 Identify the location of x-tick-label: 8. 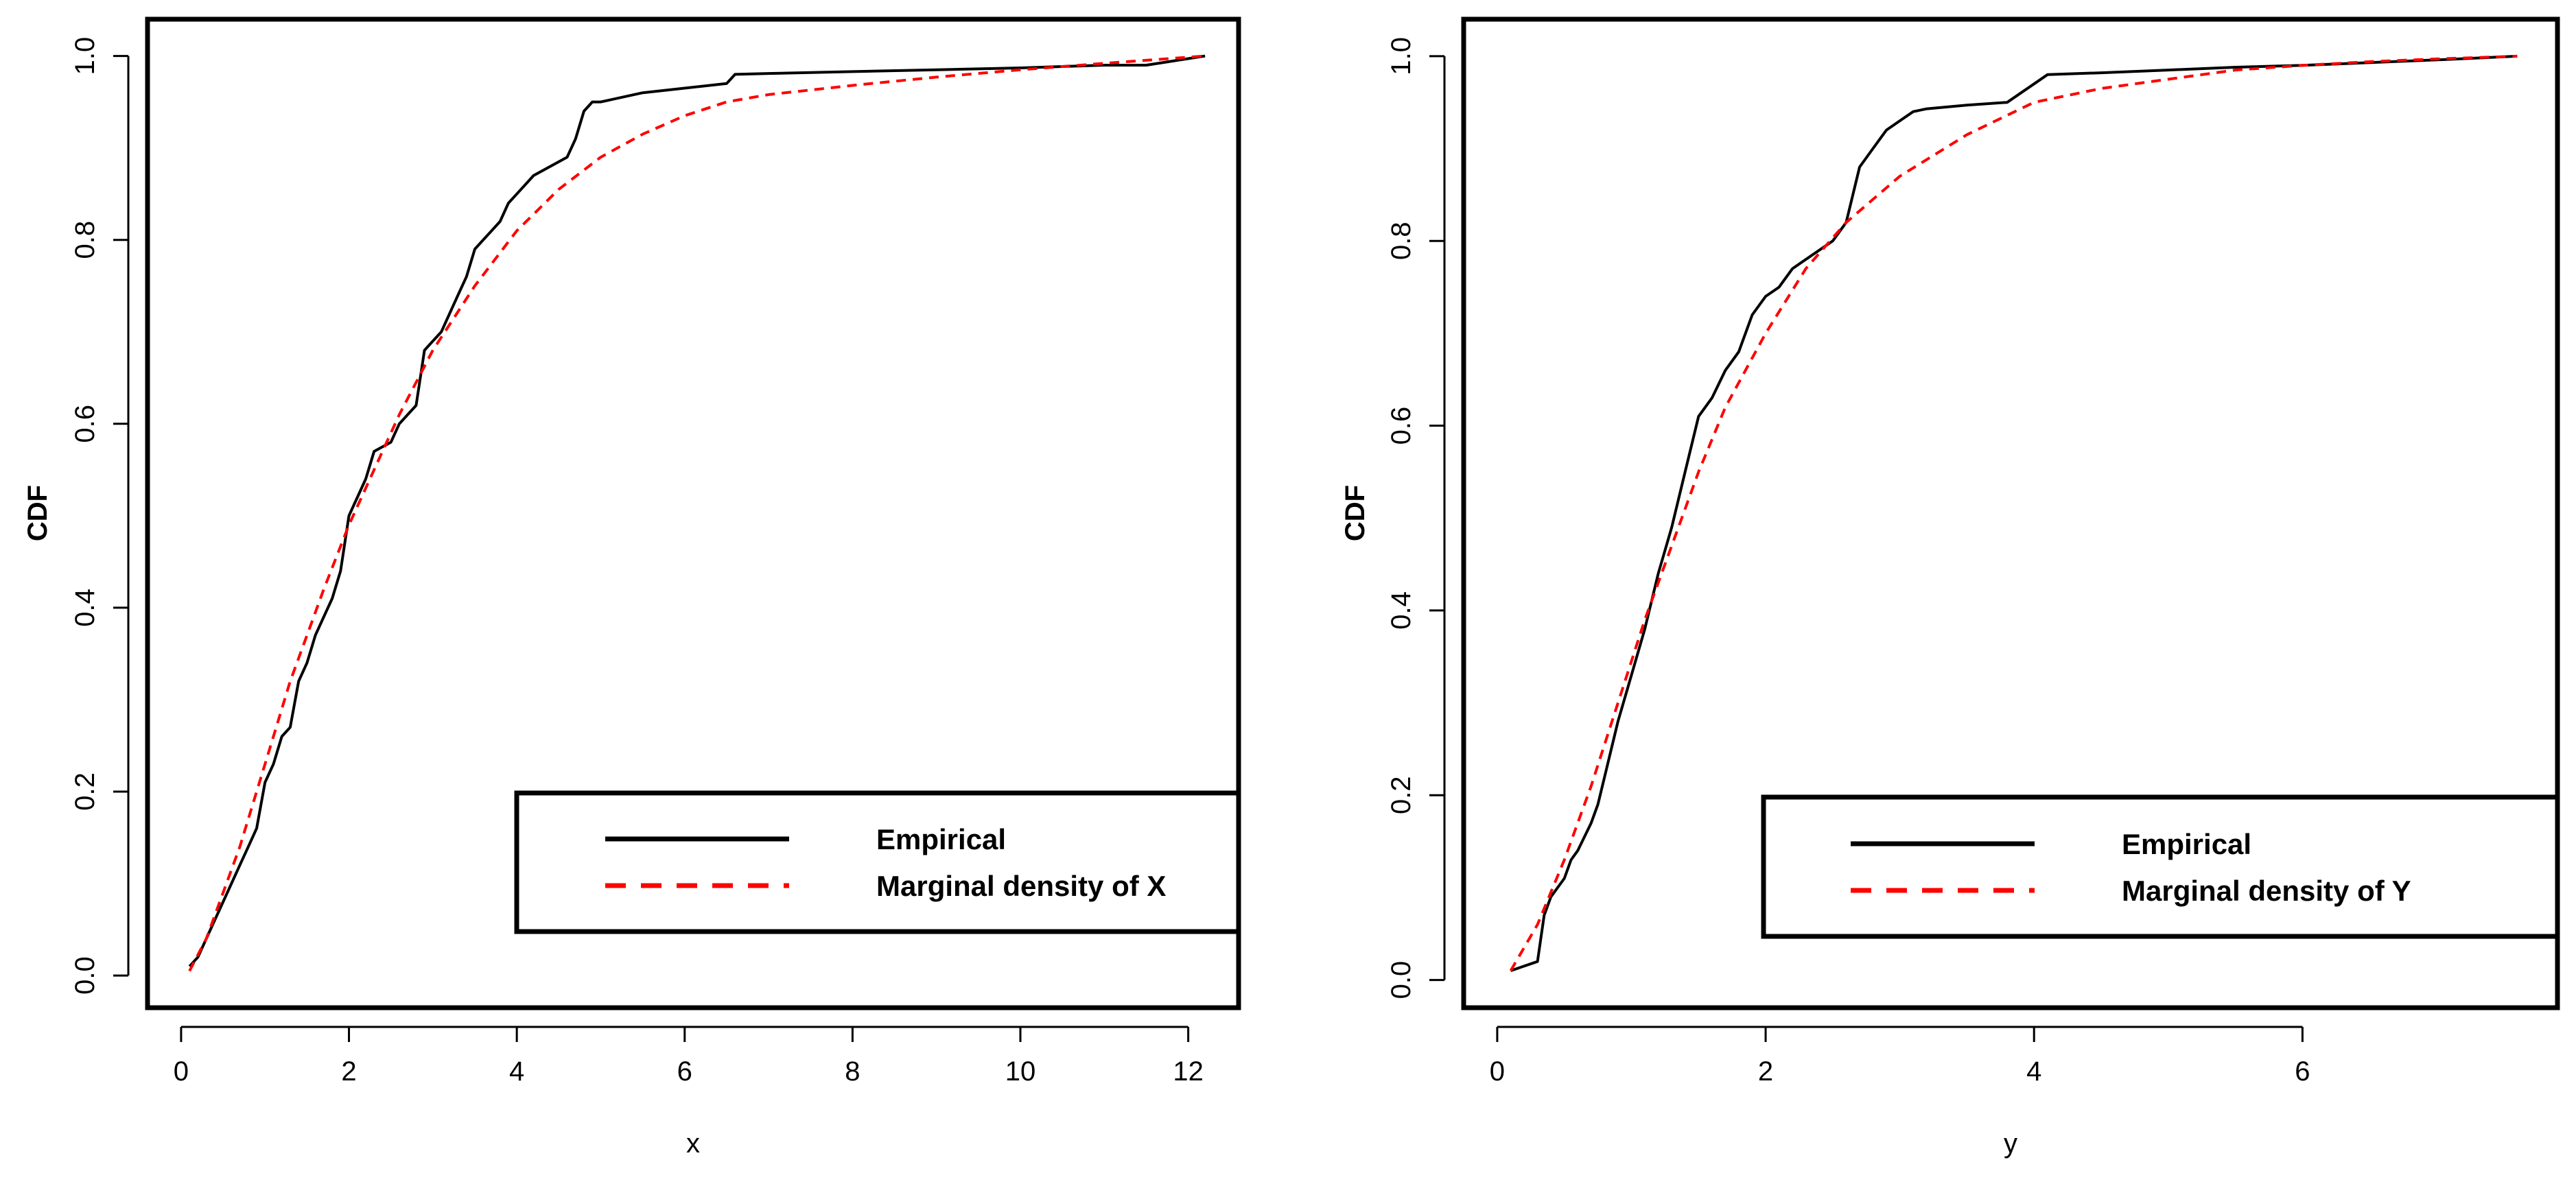
(852, 1071).